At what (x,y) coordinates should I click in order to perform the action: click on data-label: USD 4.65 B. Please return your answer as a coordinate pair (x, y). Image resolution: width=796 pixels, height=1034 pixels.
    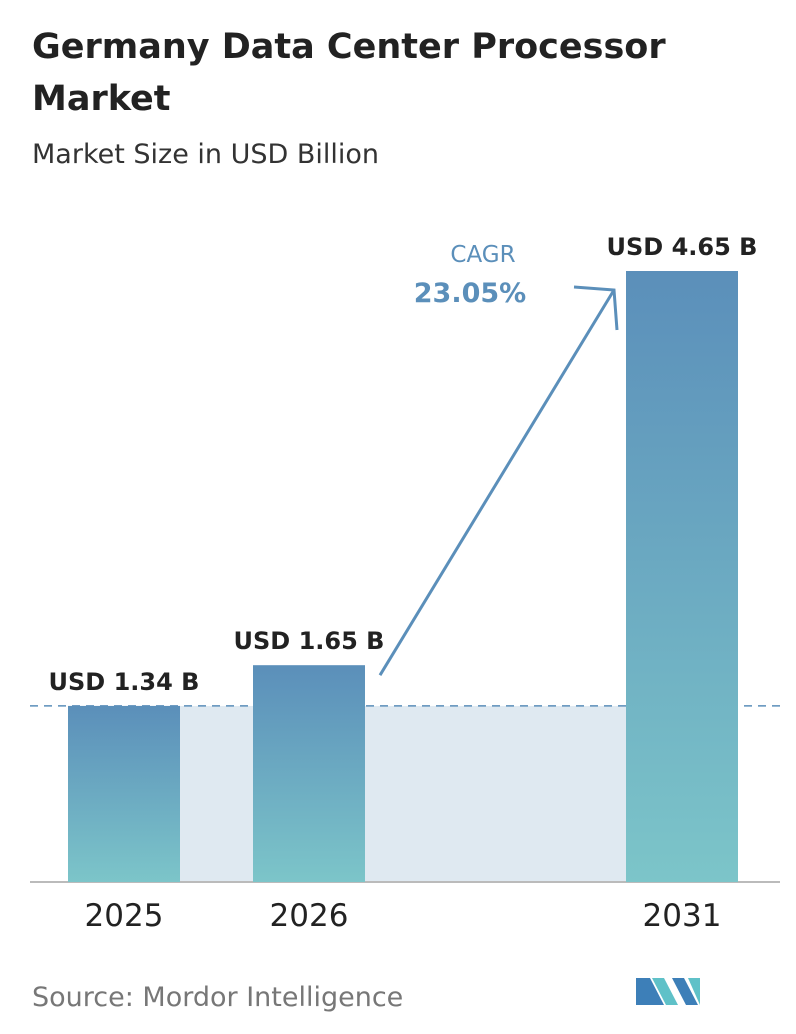
    Looking at the image, I should click on (682, 247).